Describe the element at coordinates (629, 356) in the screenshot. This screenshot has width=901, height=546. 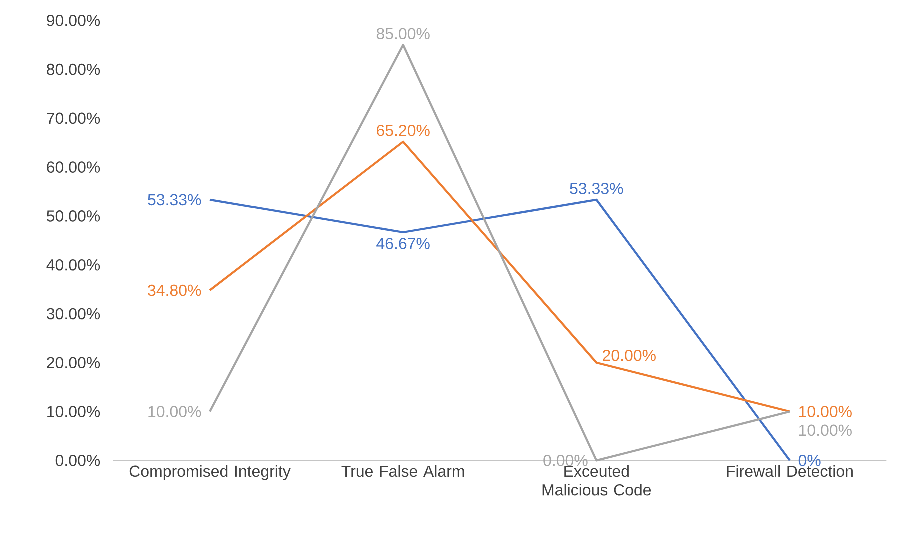
I see `data-label: 20.00%` at that location.